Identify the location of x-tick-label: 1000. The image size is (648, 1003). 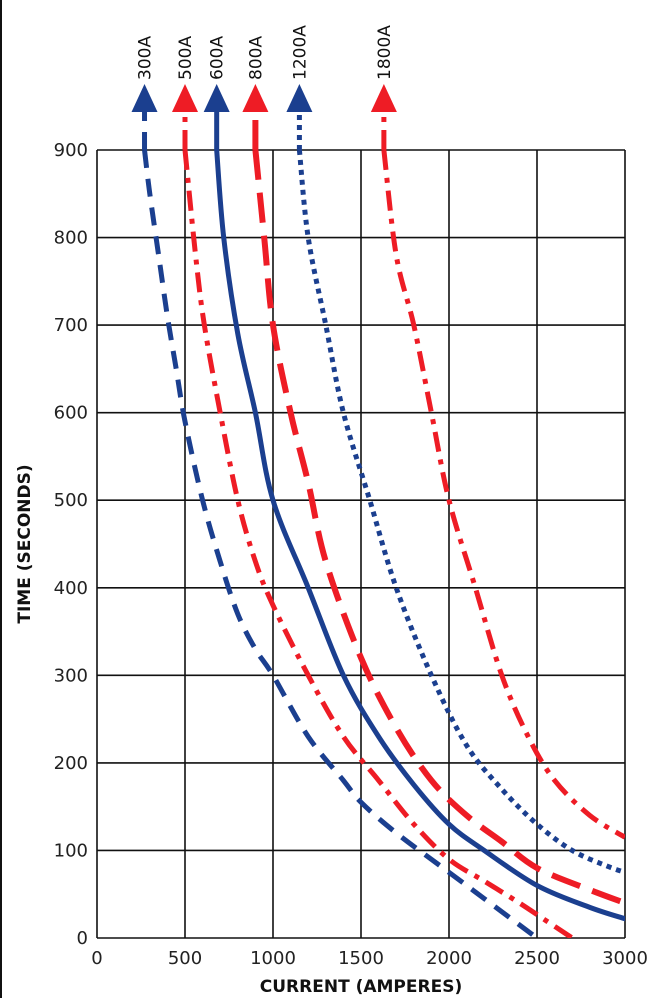
(273, 958).